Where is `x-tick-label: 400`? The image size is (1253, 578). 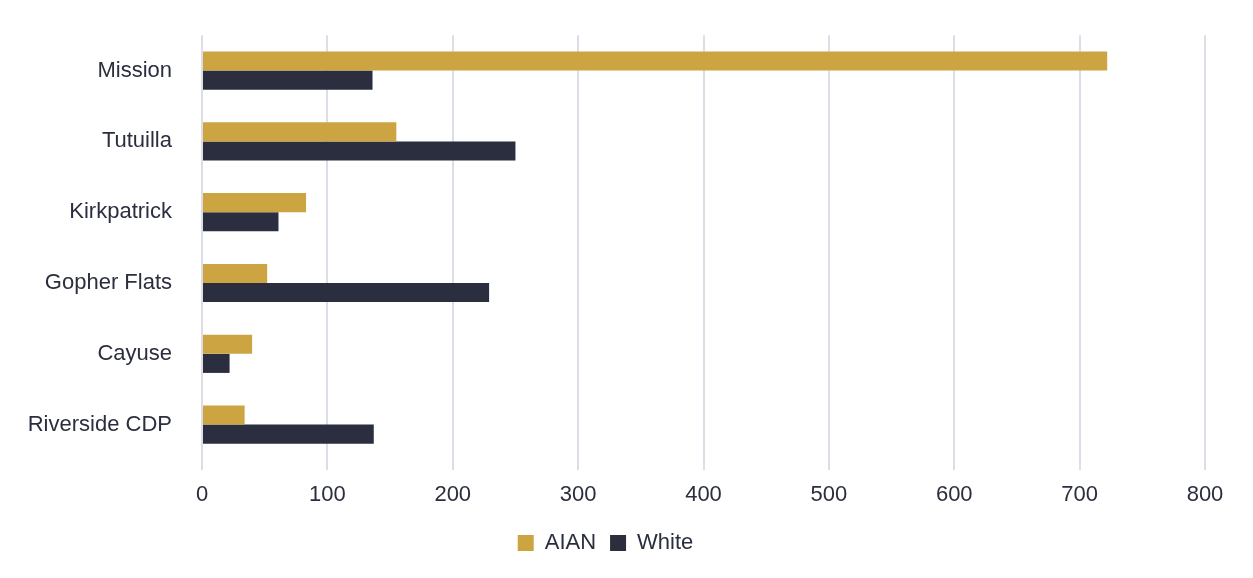 x-tick-label: 400 is located at coordinates (703, 494).